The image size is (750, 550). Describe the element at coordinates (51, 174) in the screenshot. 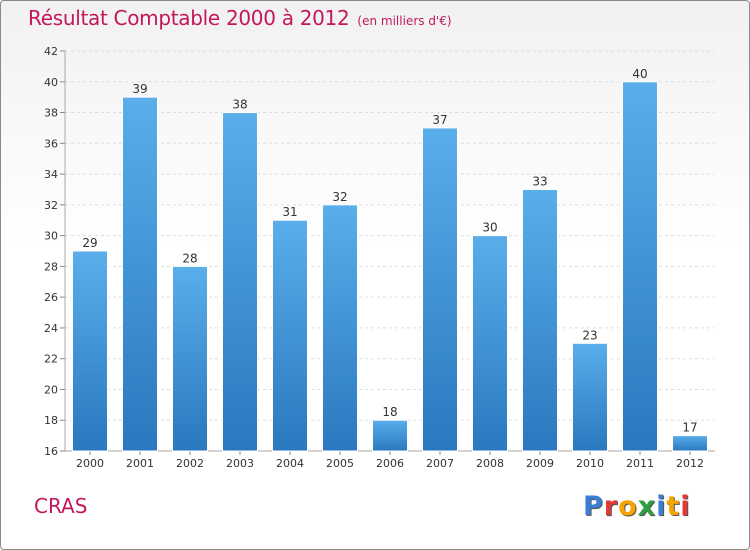

I see `y-tick-label: 34` at that location.